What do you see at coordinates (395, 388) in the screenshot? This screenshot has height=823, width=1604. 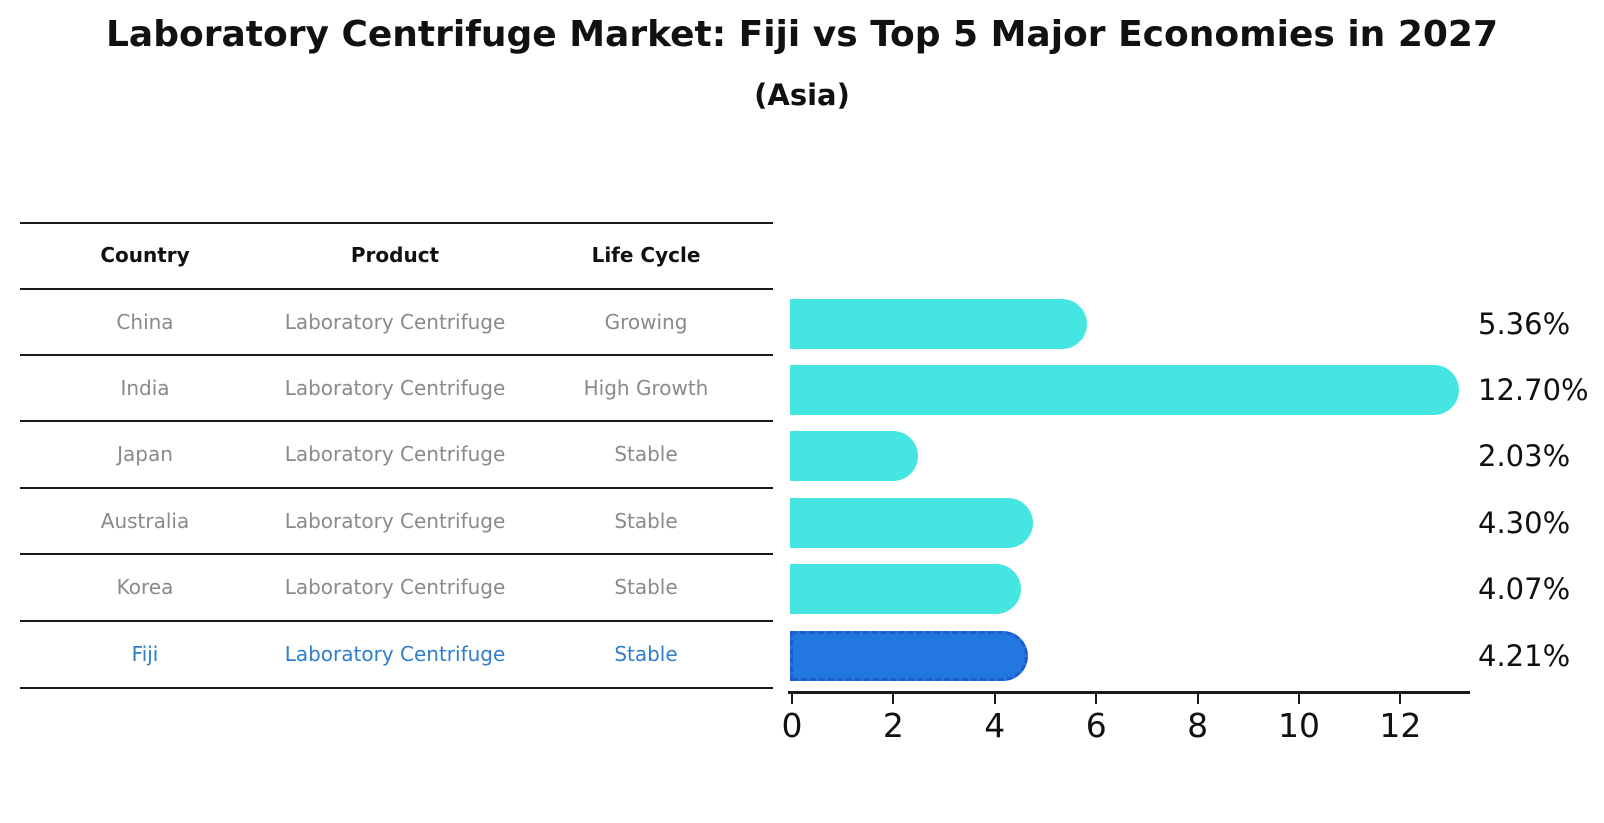 I see `table-cell-product-india: Laboratory Centrifuge` at bounding box center [395, 388].